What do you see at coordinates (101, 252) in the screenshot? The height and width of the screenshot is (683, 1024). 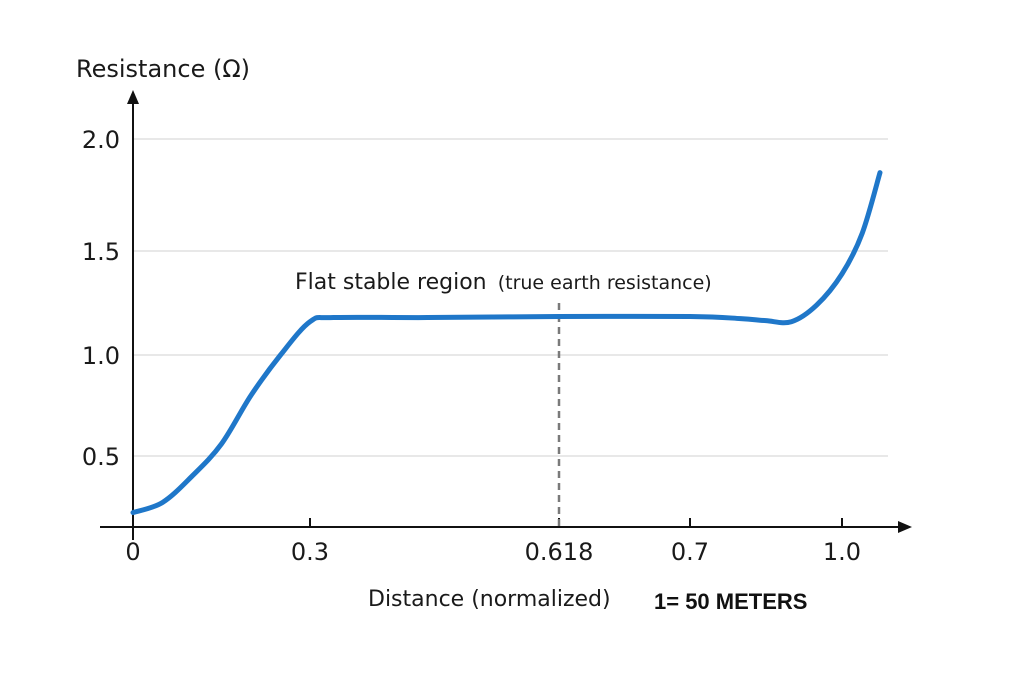 I see `y-tick-label: 1.5` at bounding box center [101, 252].